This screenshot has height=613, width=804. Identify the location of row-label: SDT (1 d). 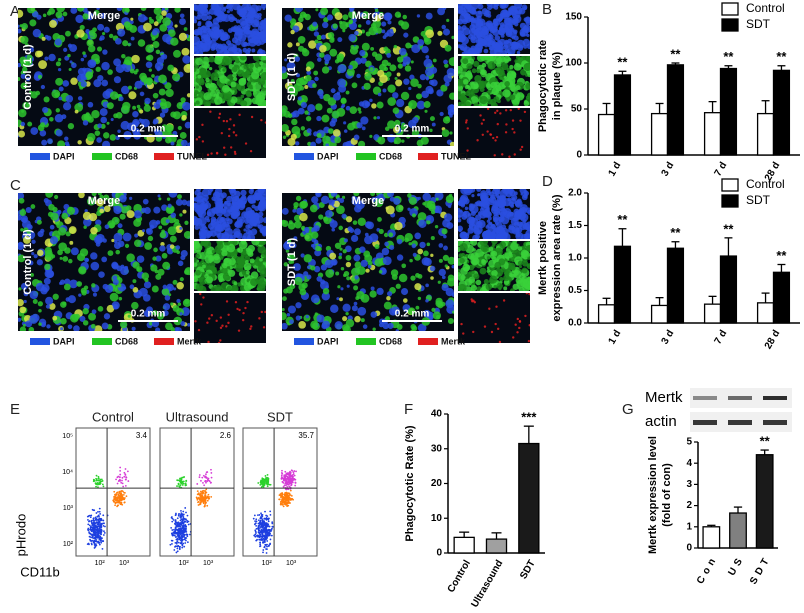
(292, 77).